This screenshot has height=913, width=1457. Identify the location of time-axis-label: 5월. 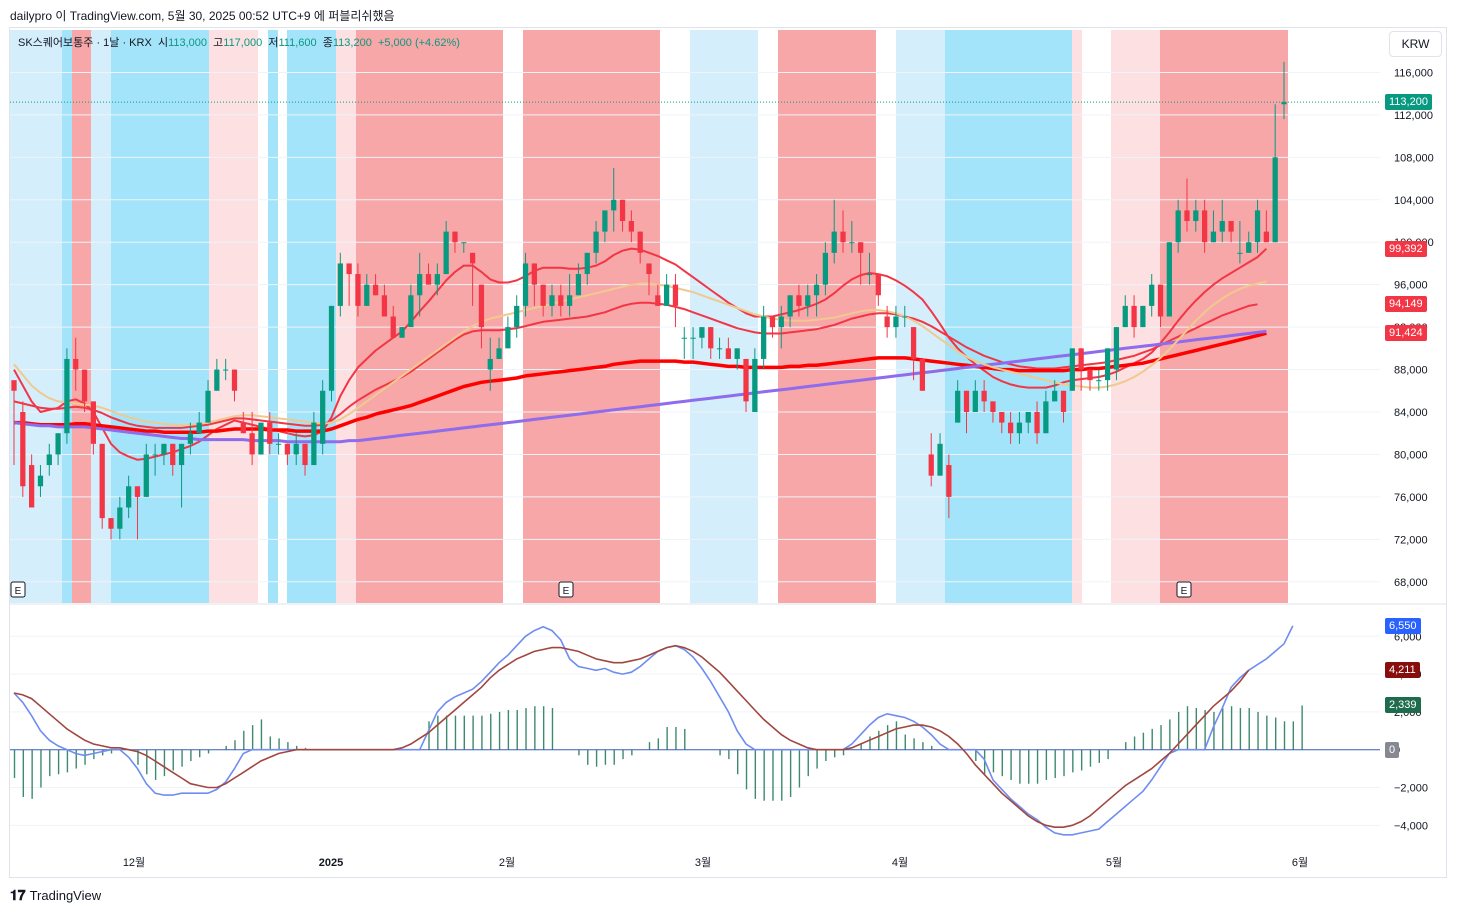
(1114, 862).